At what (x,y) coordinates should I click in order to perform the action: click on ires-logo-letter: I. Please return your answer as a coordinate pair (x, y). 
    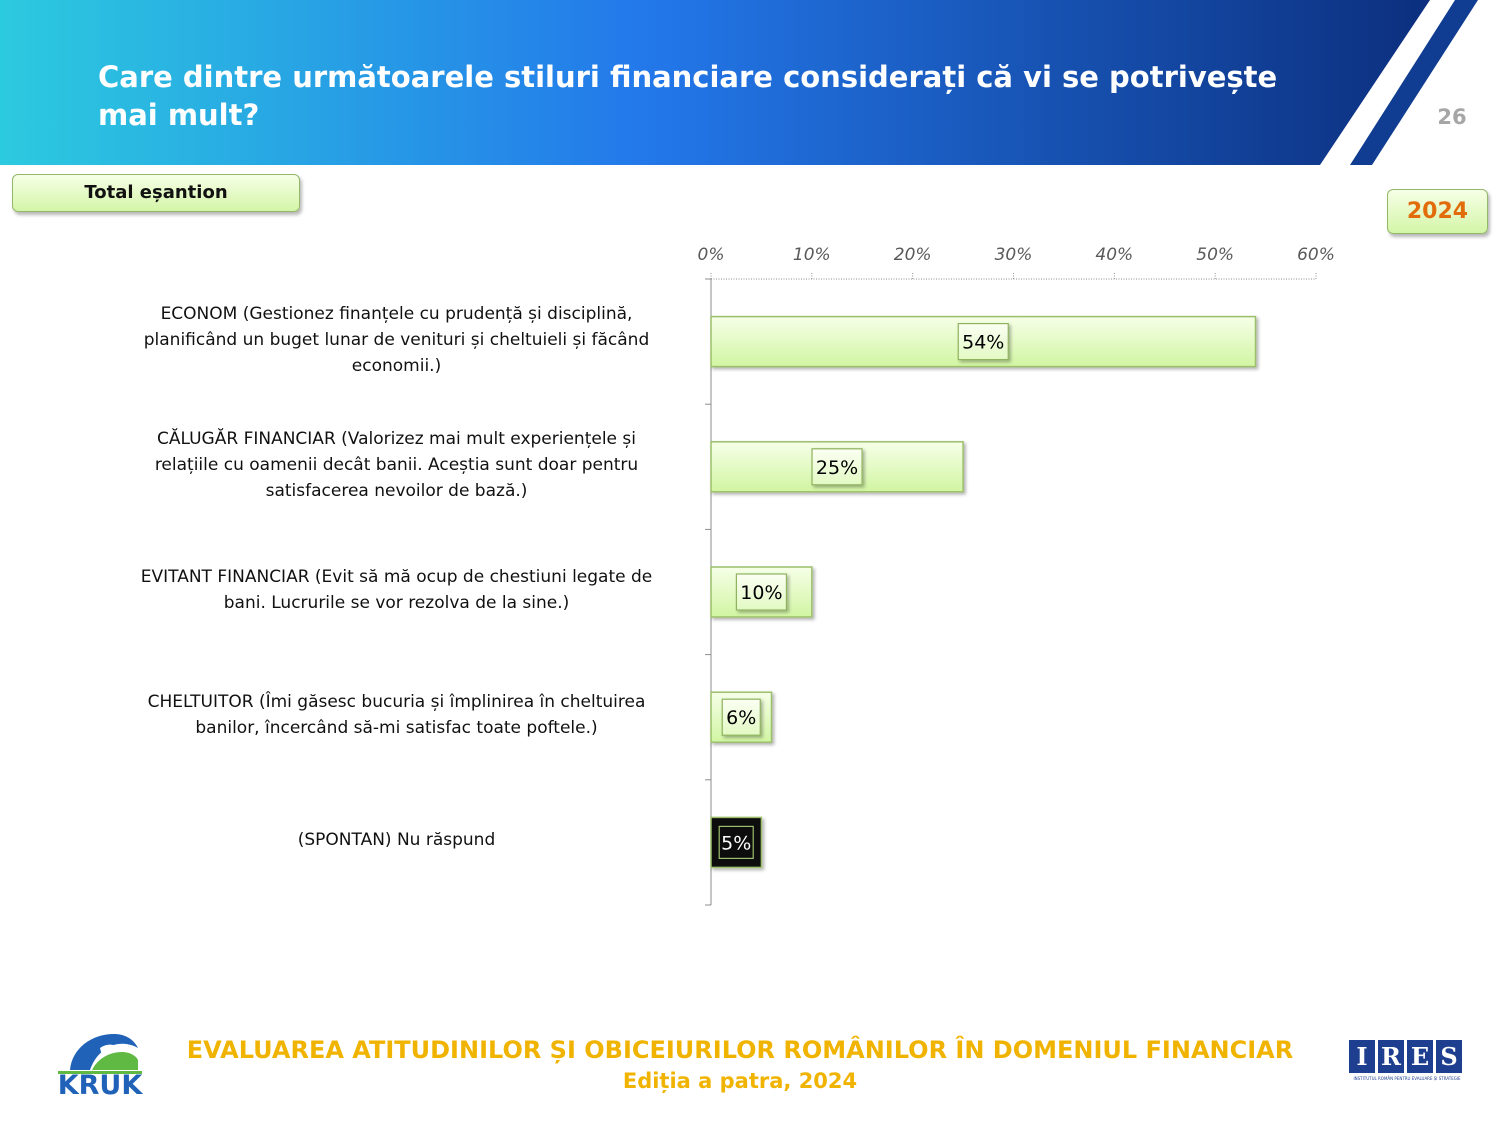
    Looking at the image, I should click on (1362, 1056).